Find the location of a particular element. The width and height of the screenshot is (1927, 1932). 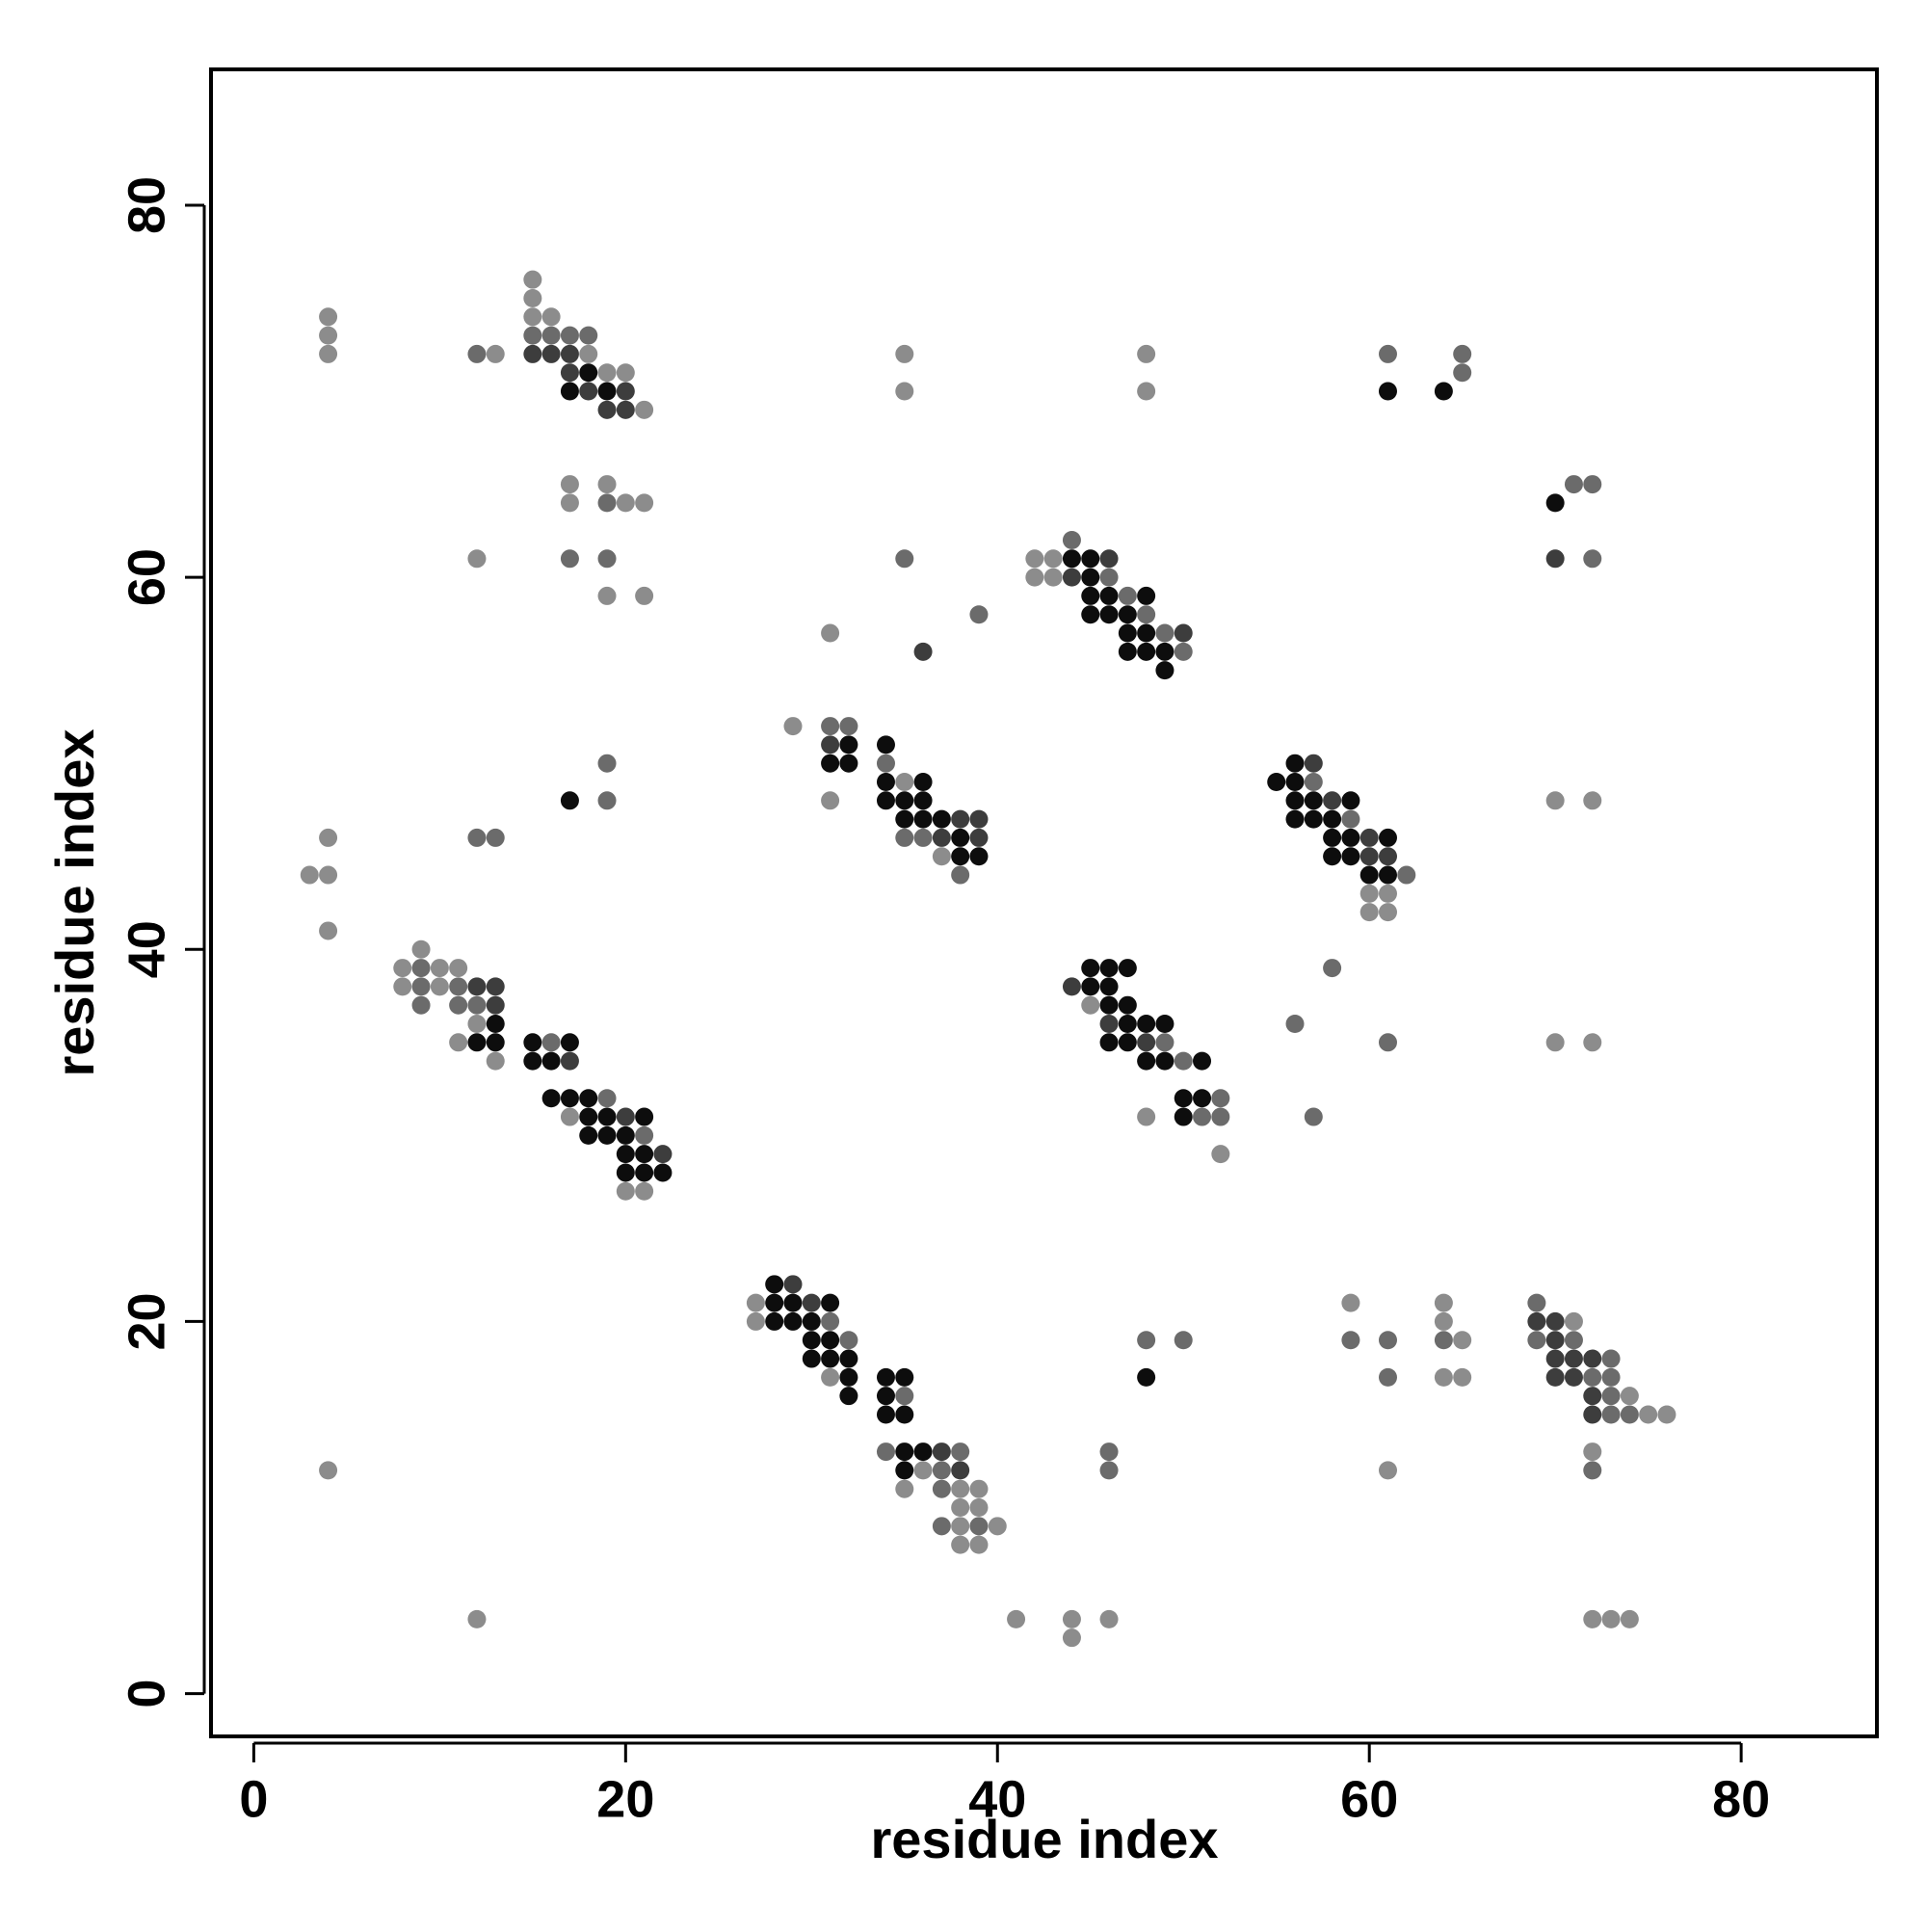

x-tick-label: 20 is located at coordinates (625, 1799).